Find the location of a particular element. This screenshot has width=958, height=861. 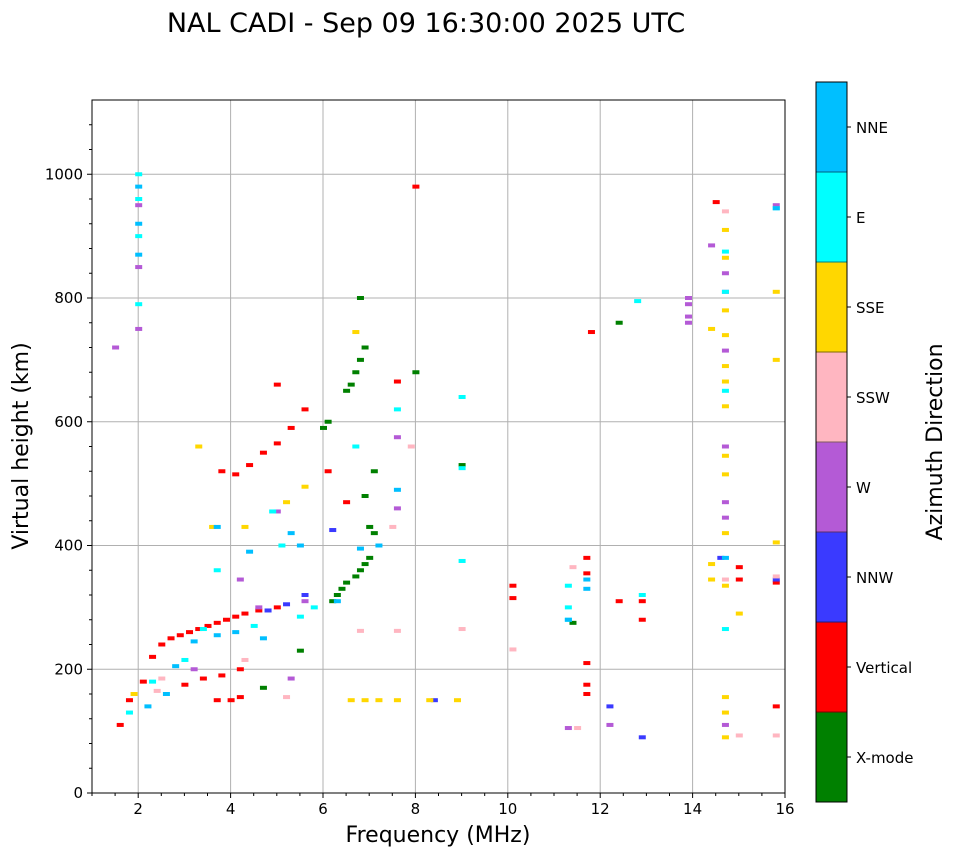

colorbar-tick-label: SSW is located at coordinates (873, 398).